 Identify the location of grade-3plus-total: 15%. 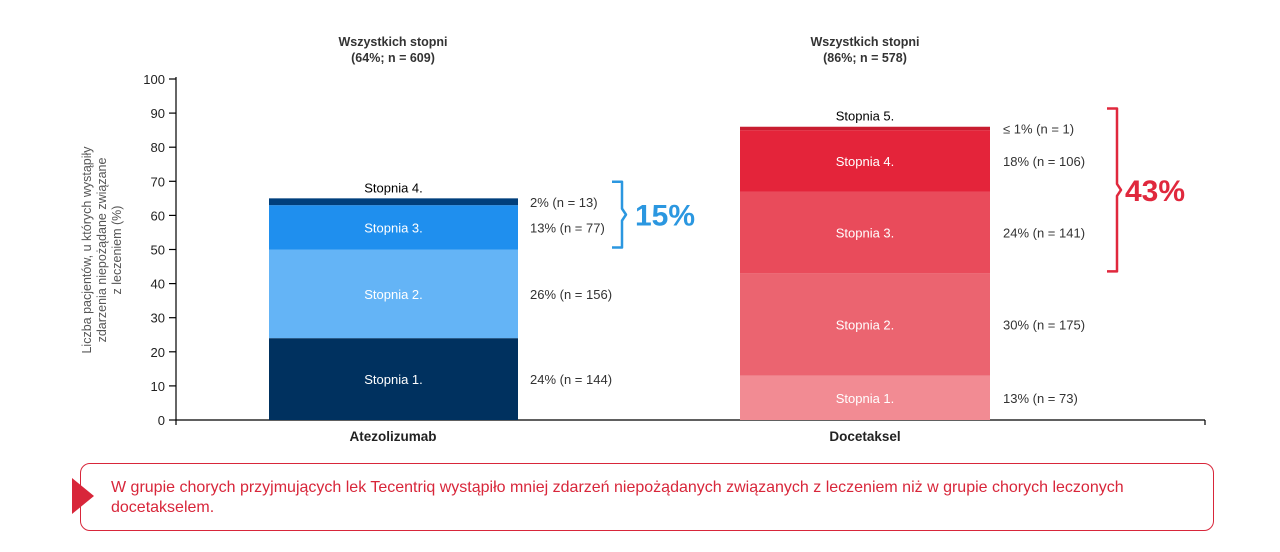
(665, 216).